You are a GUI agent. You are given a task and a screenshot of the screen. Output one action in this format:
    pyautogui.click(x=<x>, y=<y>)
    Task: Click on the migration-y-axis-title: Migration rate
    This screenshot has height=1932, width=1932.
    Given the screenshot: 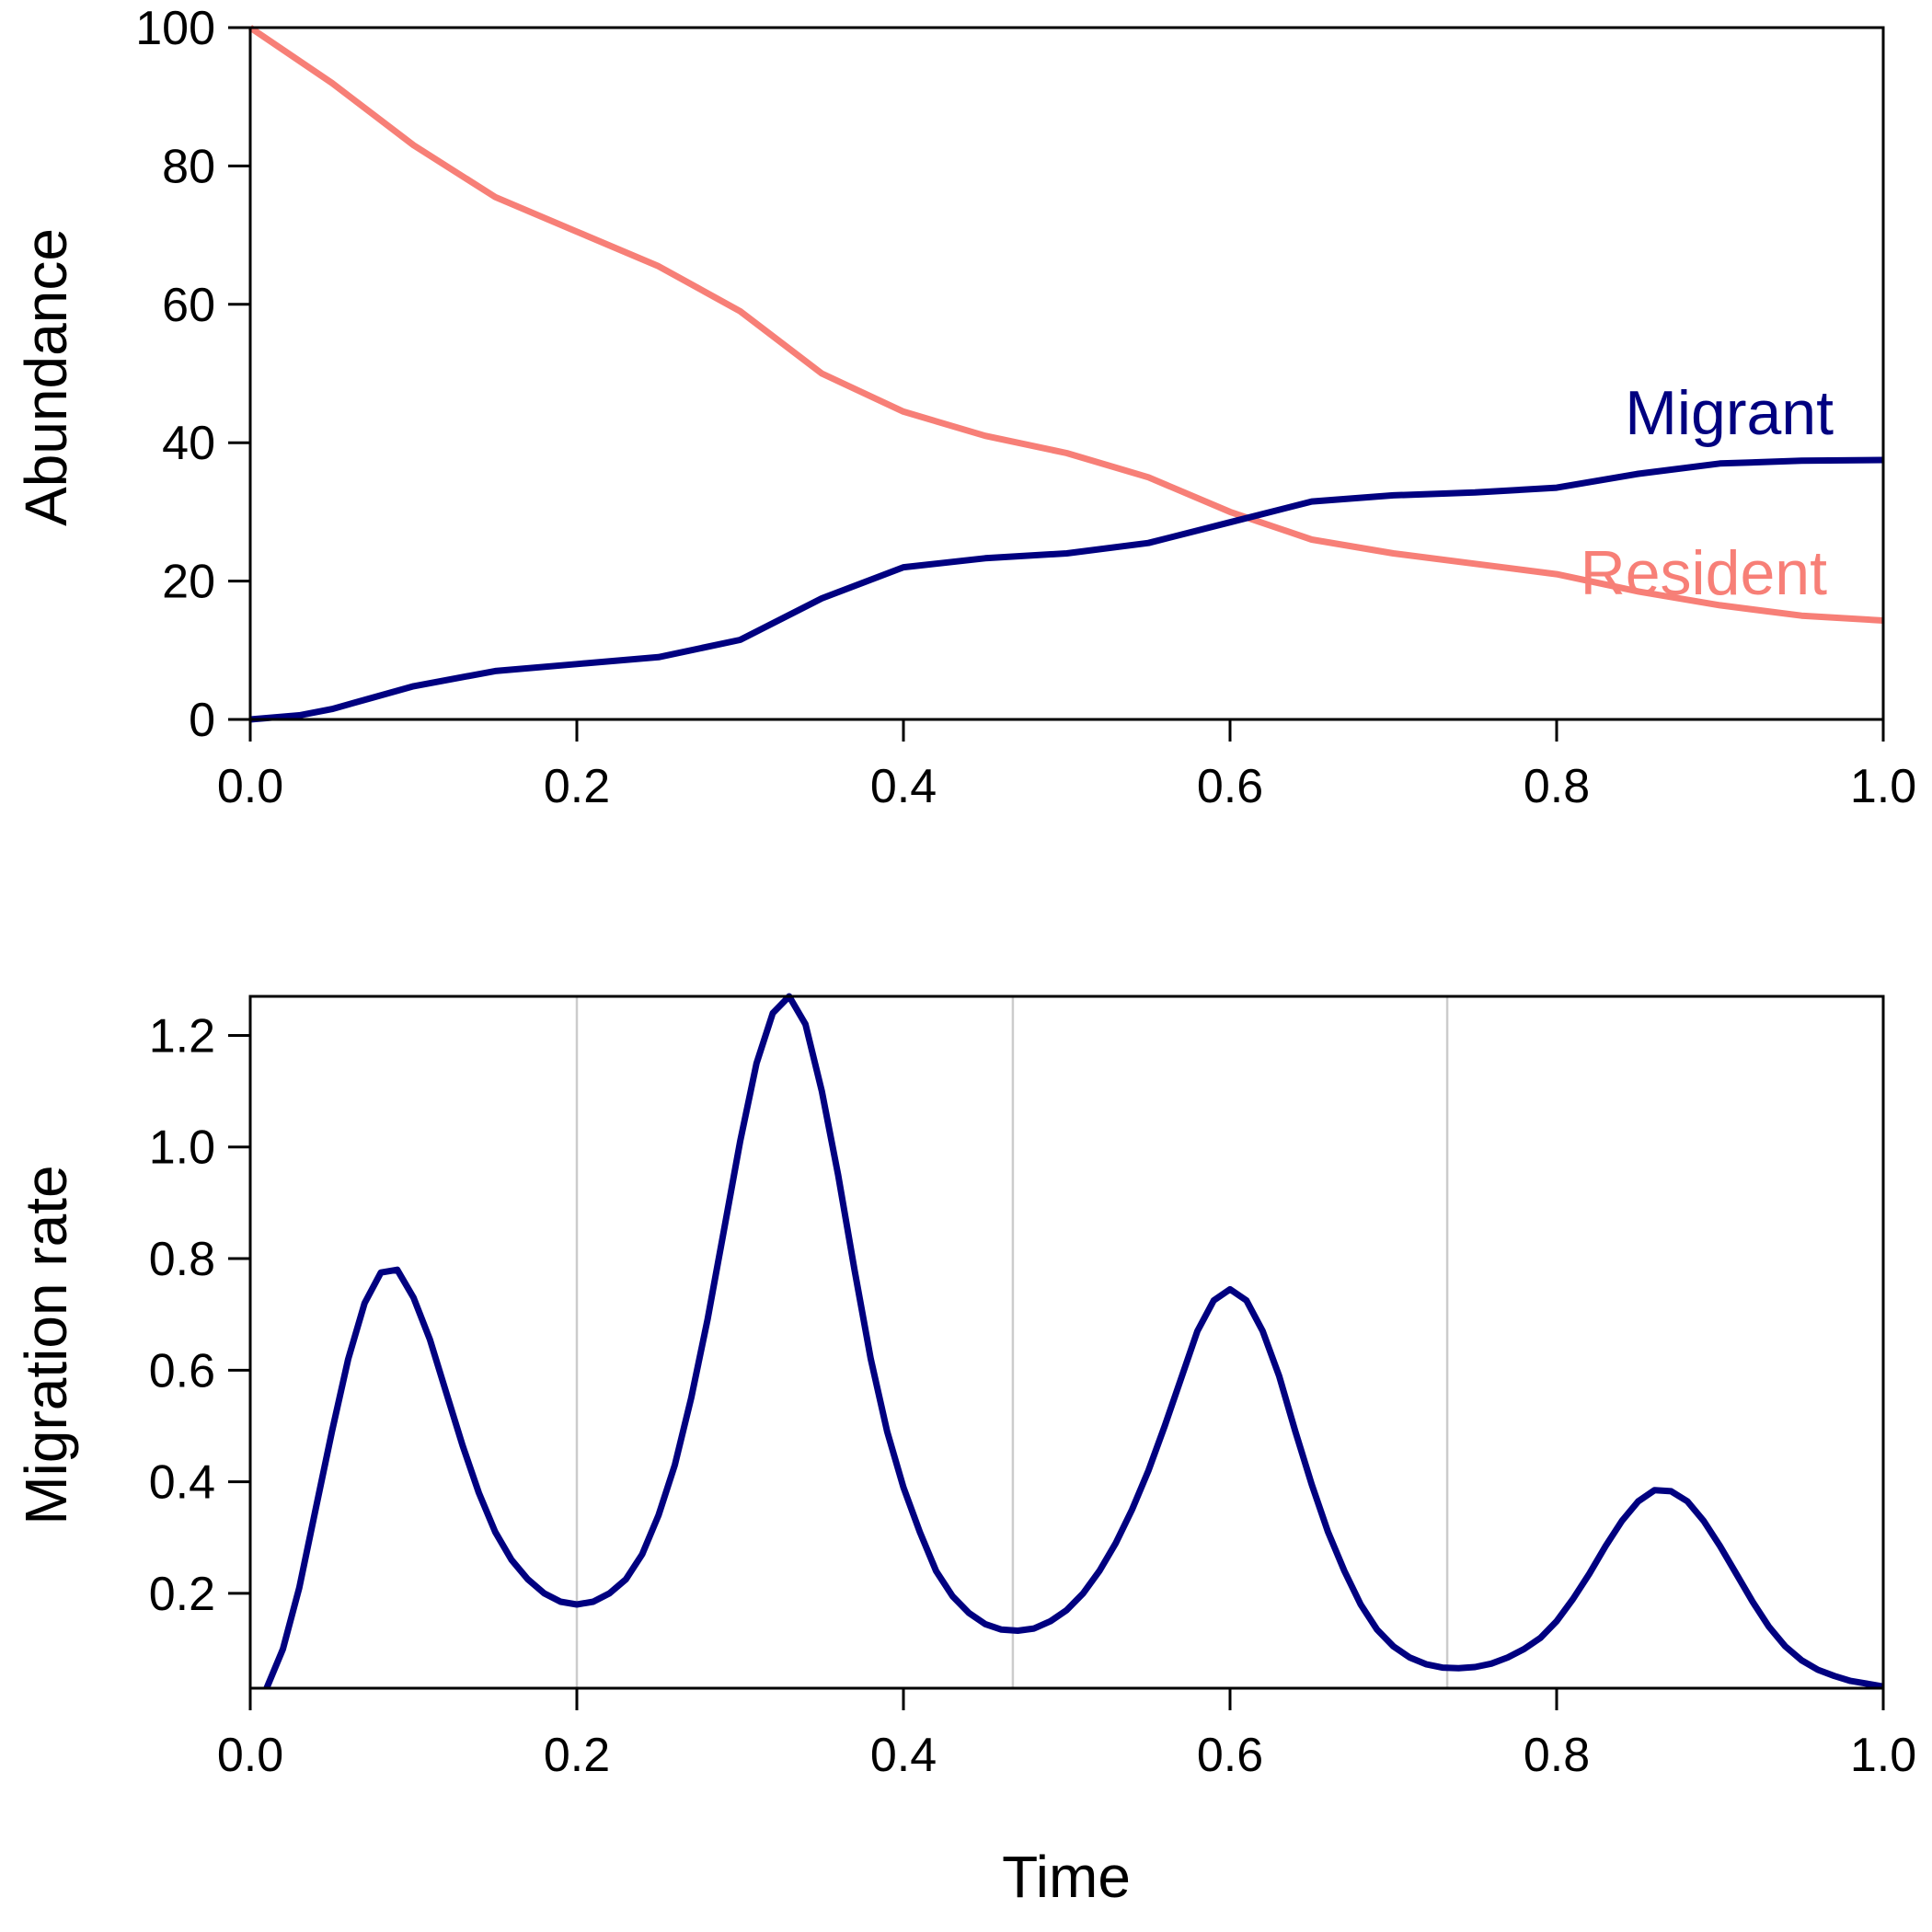 What is the action you would take?
    pyautogui.click(x=46, y=1344)
    